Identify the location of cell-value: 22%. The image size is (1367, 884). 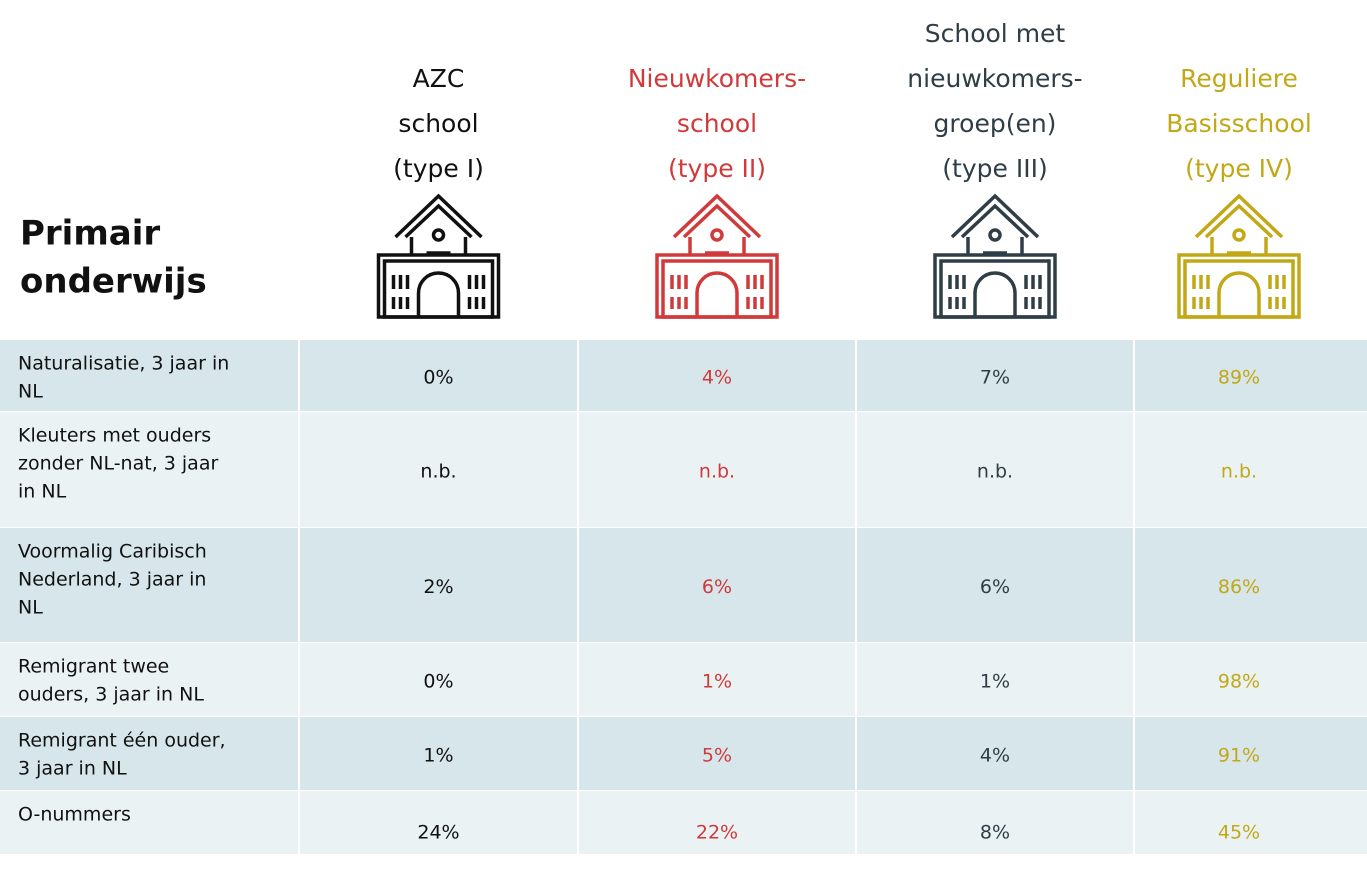
(717, 833).